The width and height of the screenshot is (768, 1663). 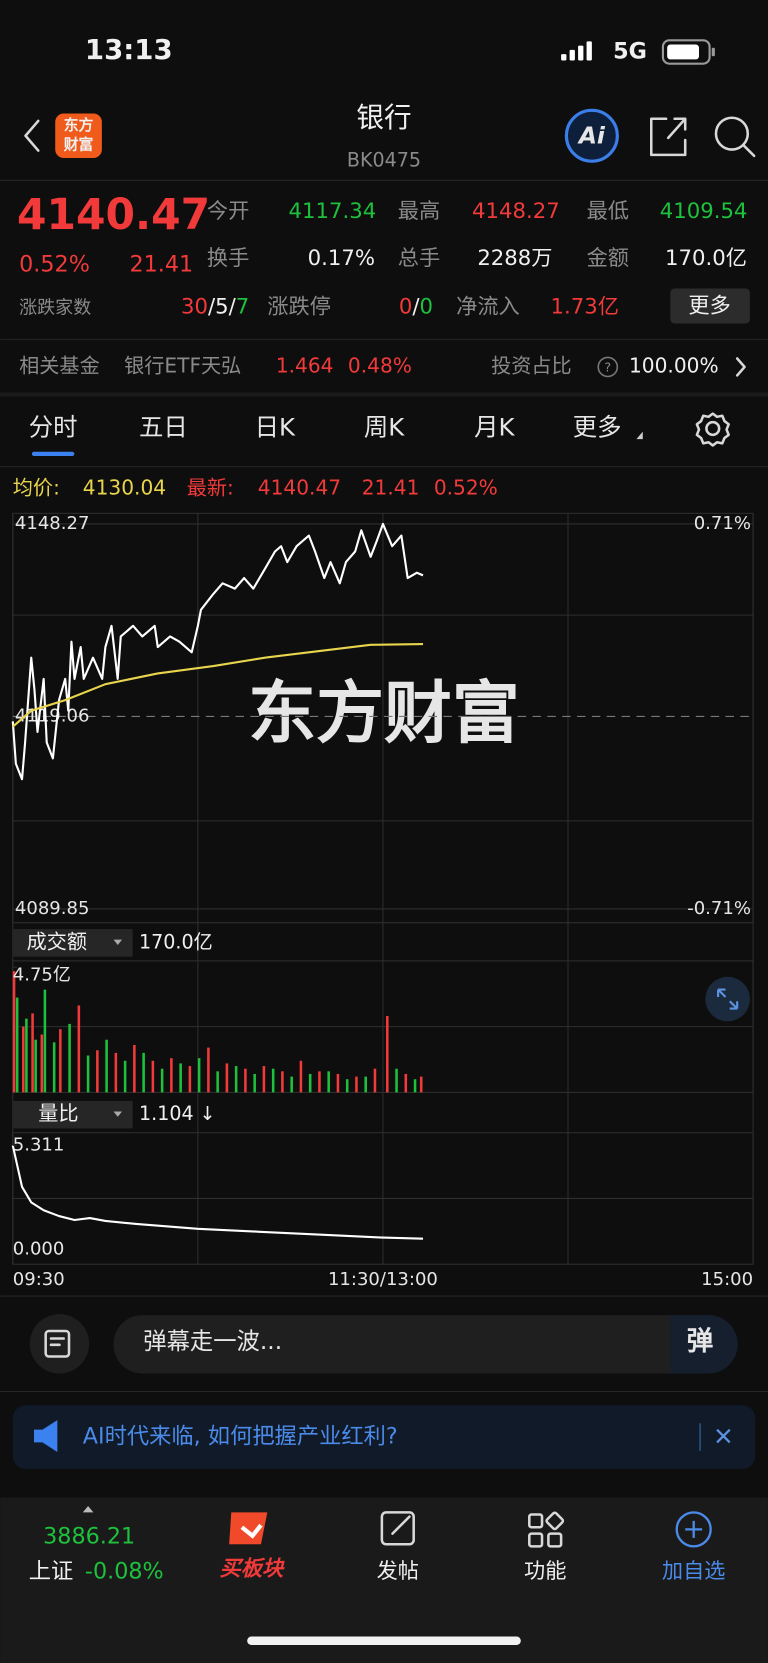 I want to click on flat-count: 5, so click(x=222, y=307).